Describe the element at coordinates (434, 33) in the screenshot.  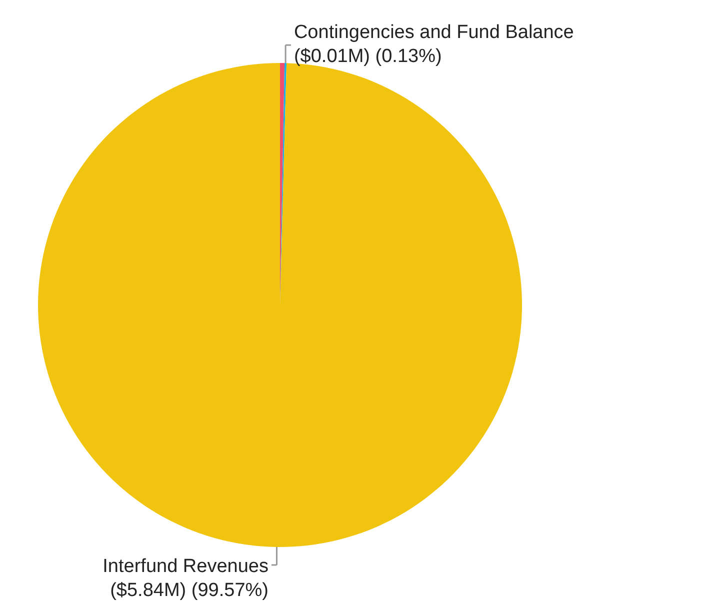
I see `slice-label: Contingencies and Fund Balance` at that location.